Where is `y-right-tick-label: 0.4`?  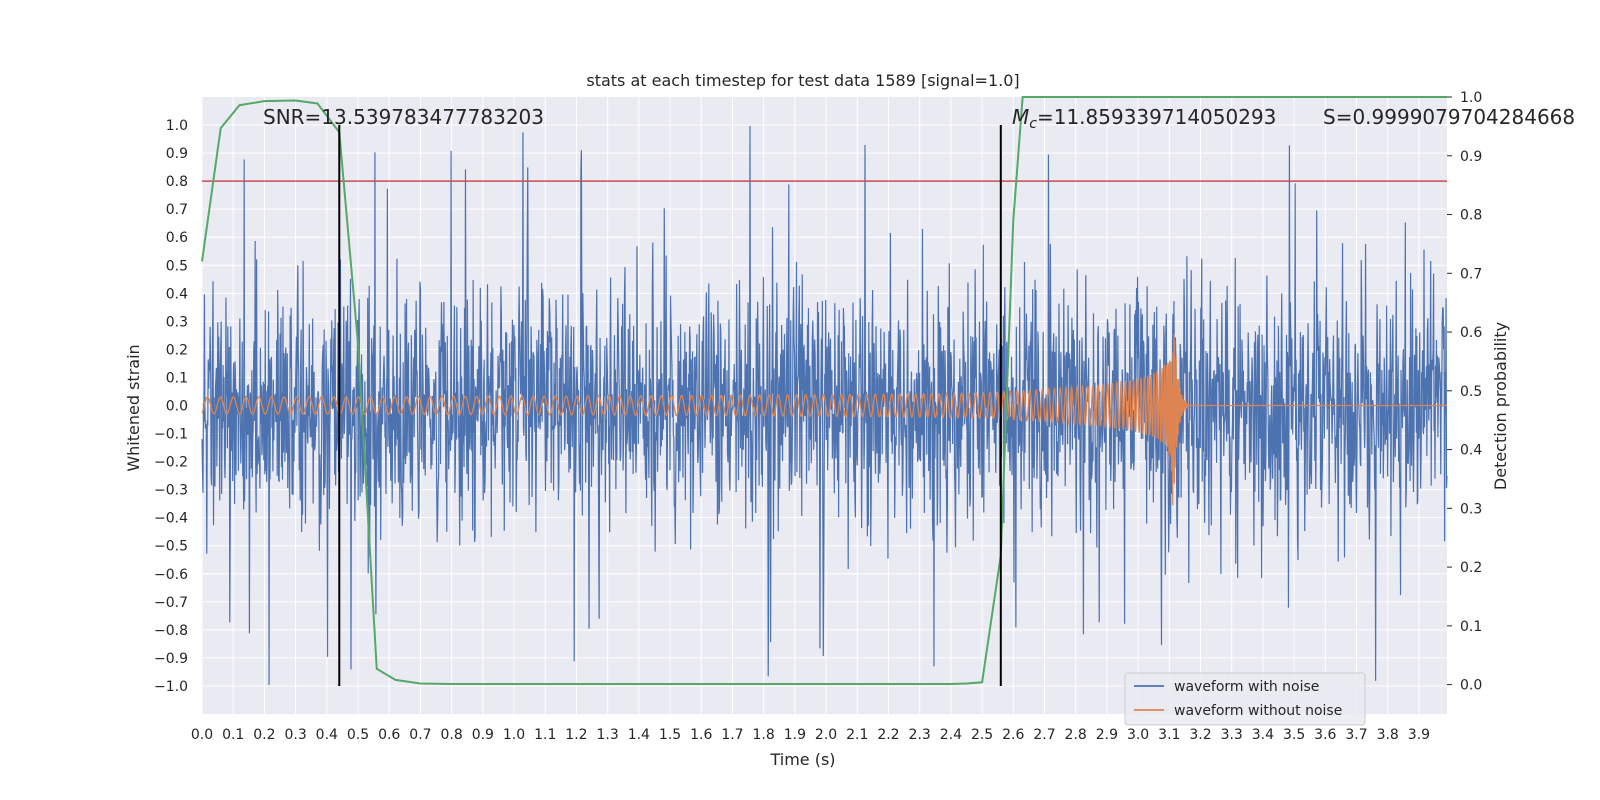 y-right-tick-label: 0.4 is located at coordinates (1471, 451).